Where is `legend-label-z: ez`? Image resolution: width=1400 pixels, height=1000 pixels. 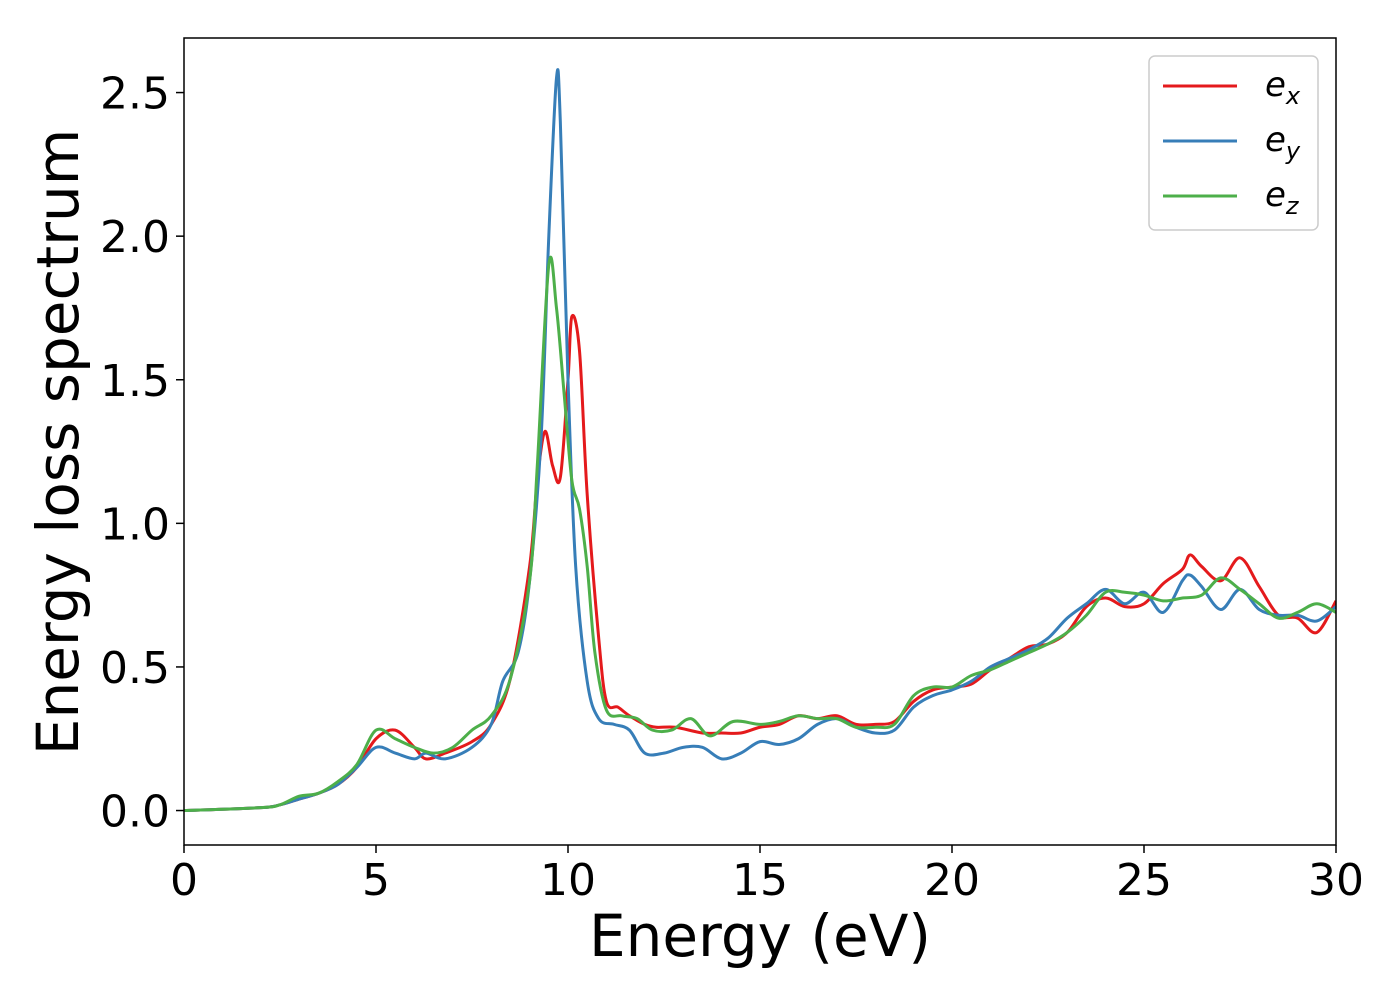 legend-label-z: ez is located at coordinates (1282, 197).